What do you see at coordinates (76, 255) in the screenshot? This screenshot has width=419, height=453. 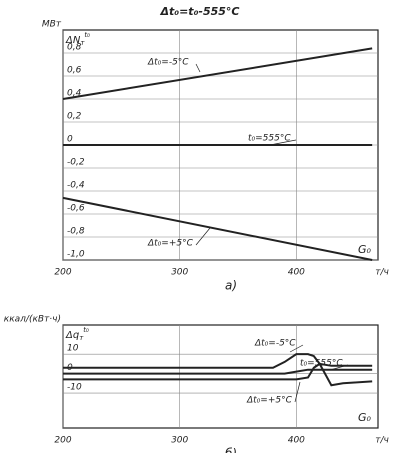 I see `y-tick-label: -1,0` at bounding box center [76, 255].